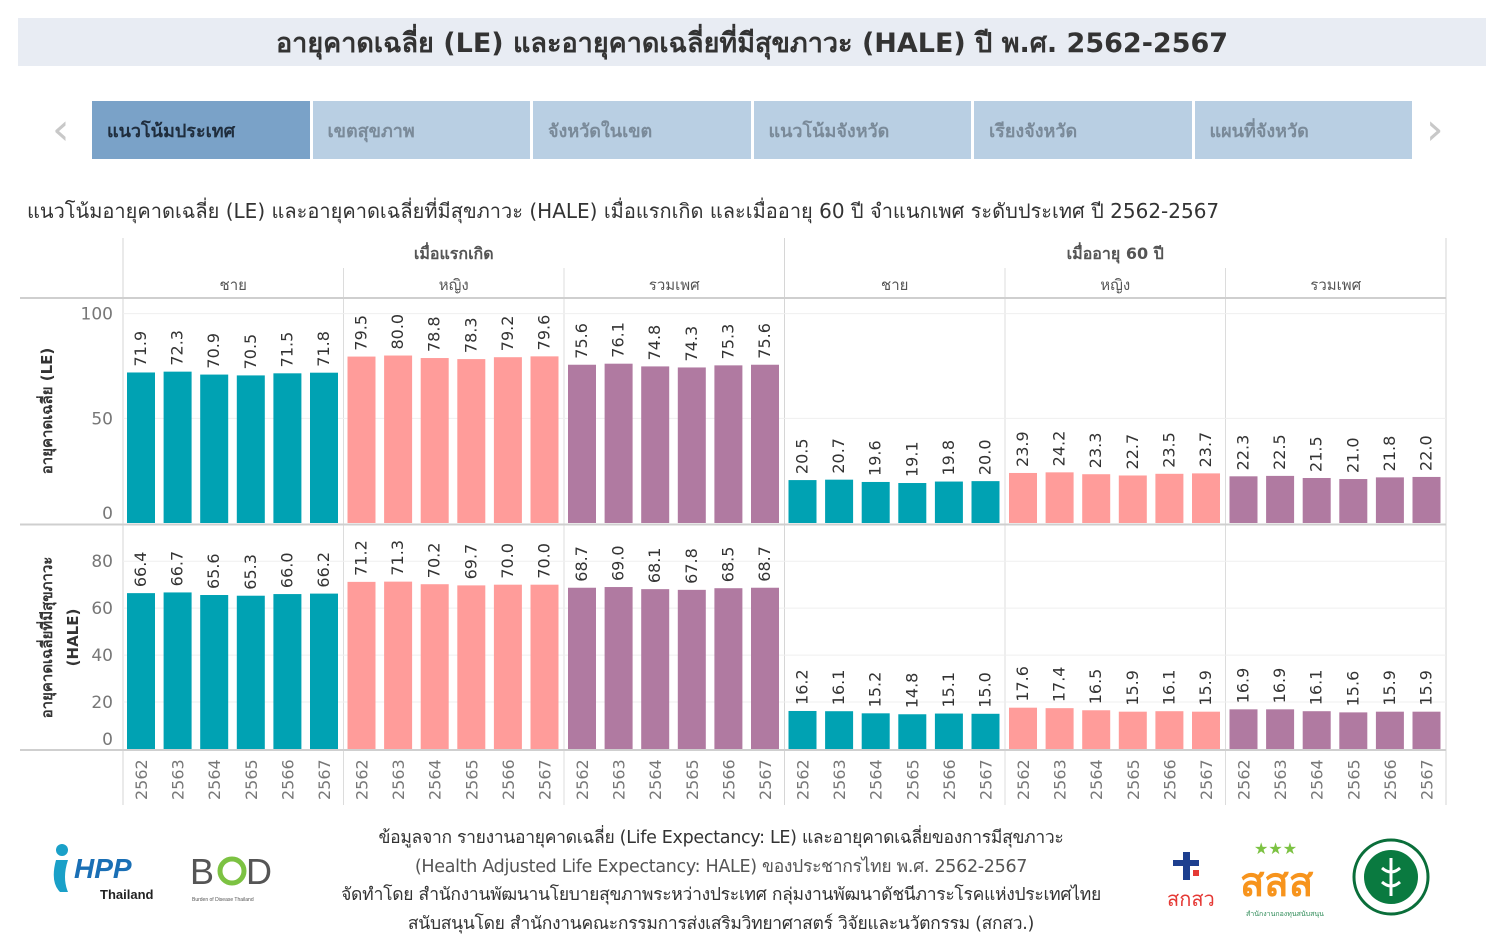 The width and height of the screenshot is (1509, 946). What do you see at coordinates (1316, 688) in the screenshot?
I see `data-label: 16.1` at bounding box center [1316, 688].